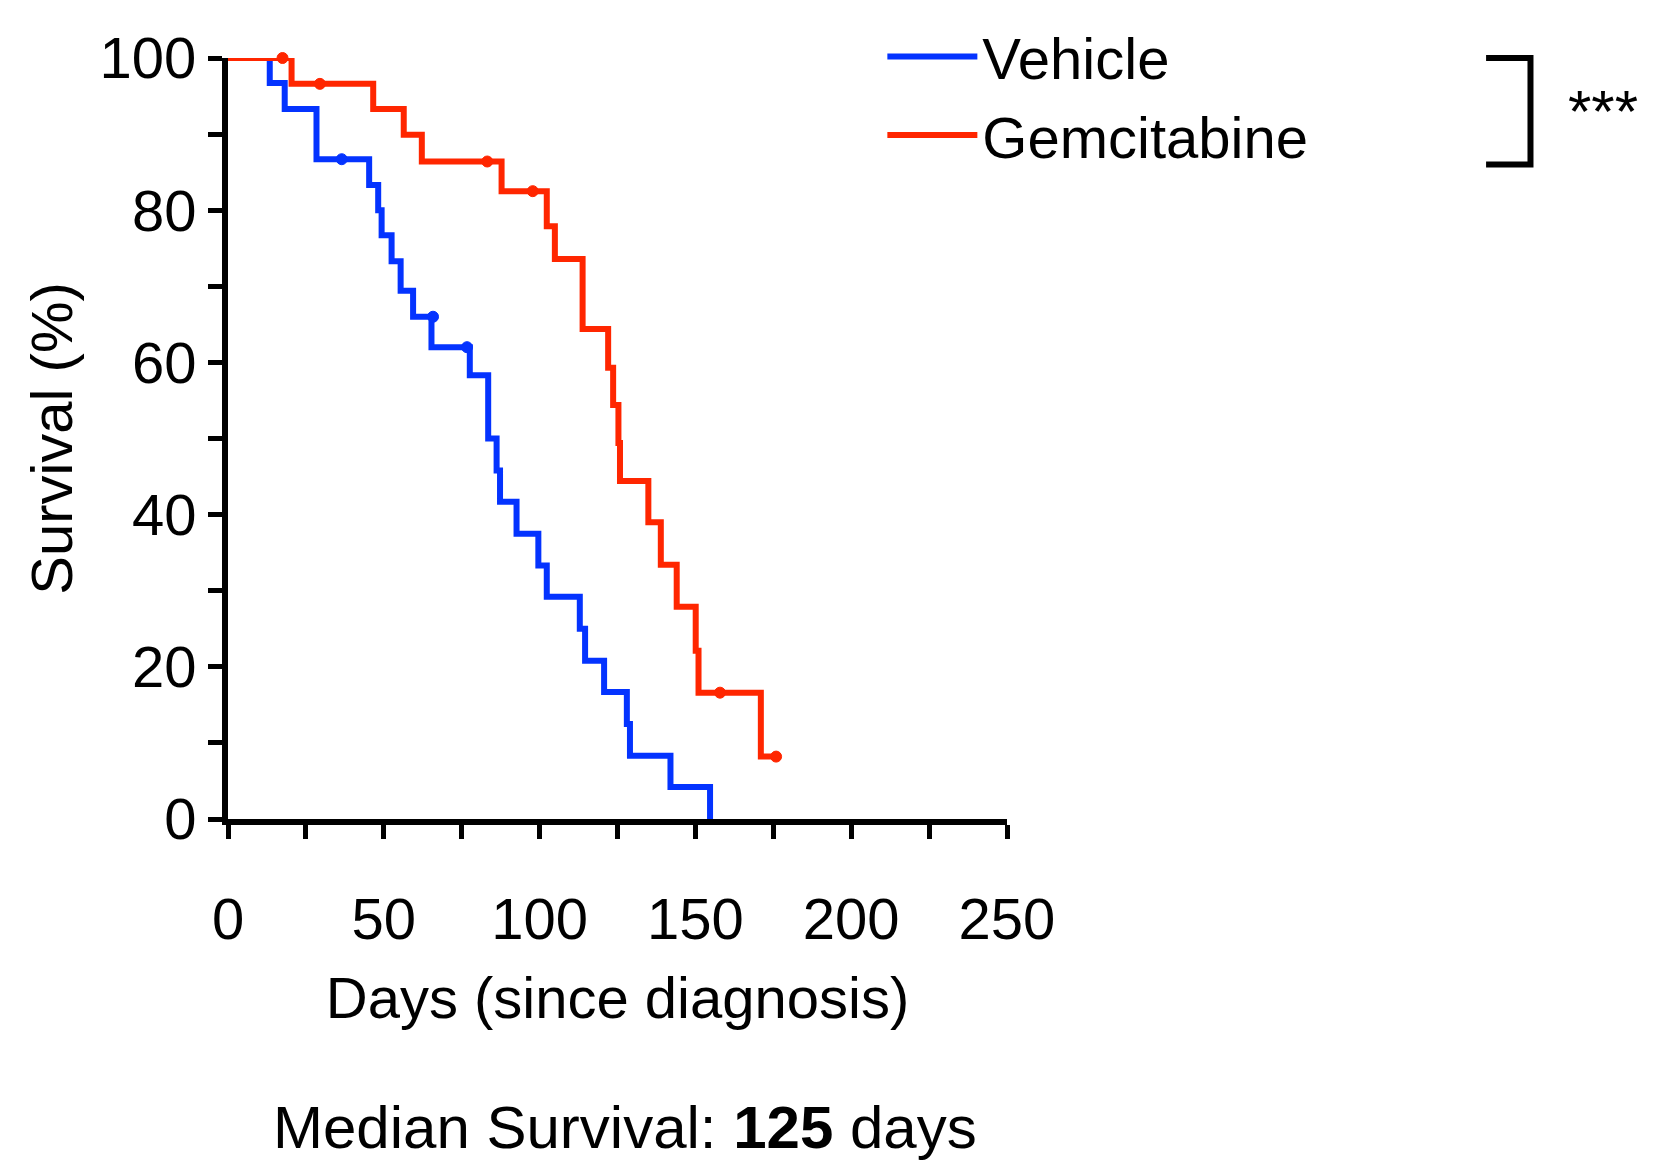 The height and width of the screenshot is (1168, 1665). What do you see at coordinates (1076, 59) in the screenshot?
I see `legend-label: Vehicle` at bounding box center [1076, 59].